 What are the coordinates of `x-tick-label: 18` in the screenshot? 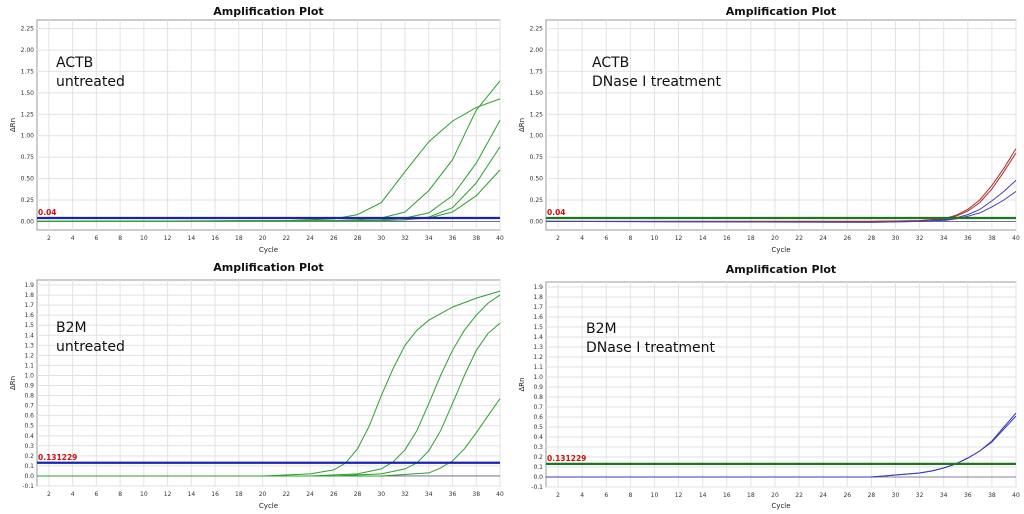 It's located at (239, 238).